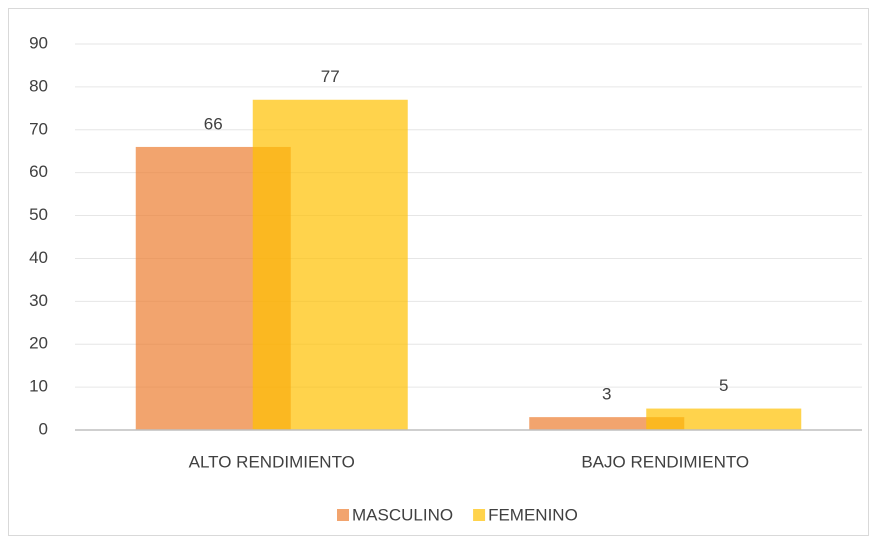 The width and height of the screenshot is (878, 544). What do you see at coordinates (213, 123) in the screenshot?
I see `data-label: 66` at bounding box center [213, 123].